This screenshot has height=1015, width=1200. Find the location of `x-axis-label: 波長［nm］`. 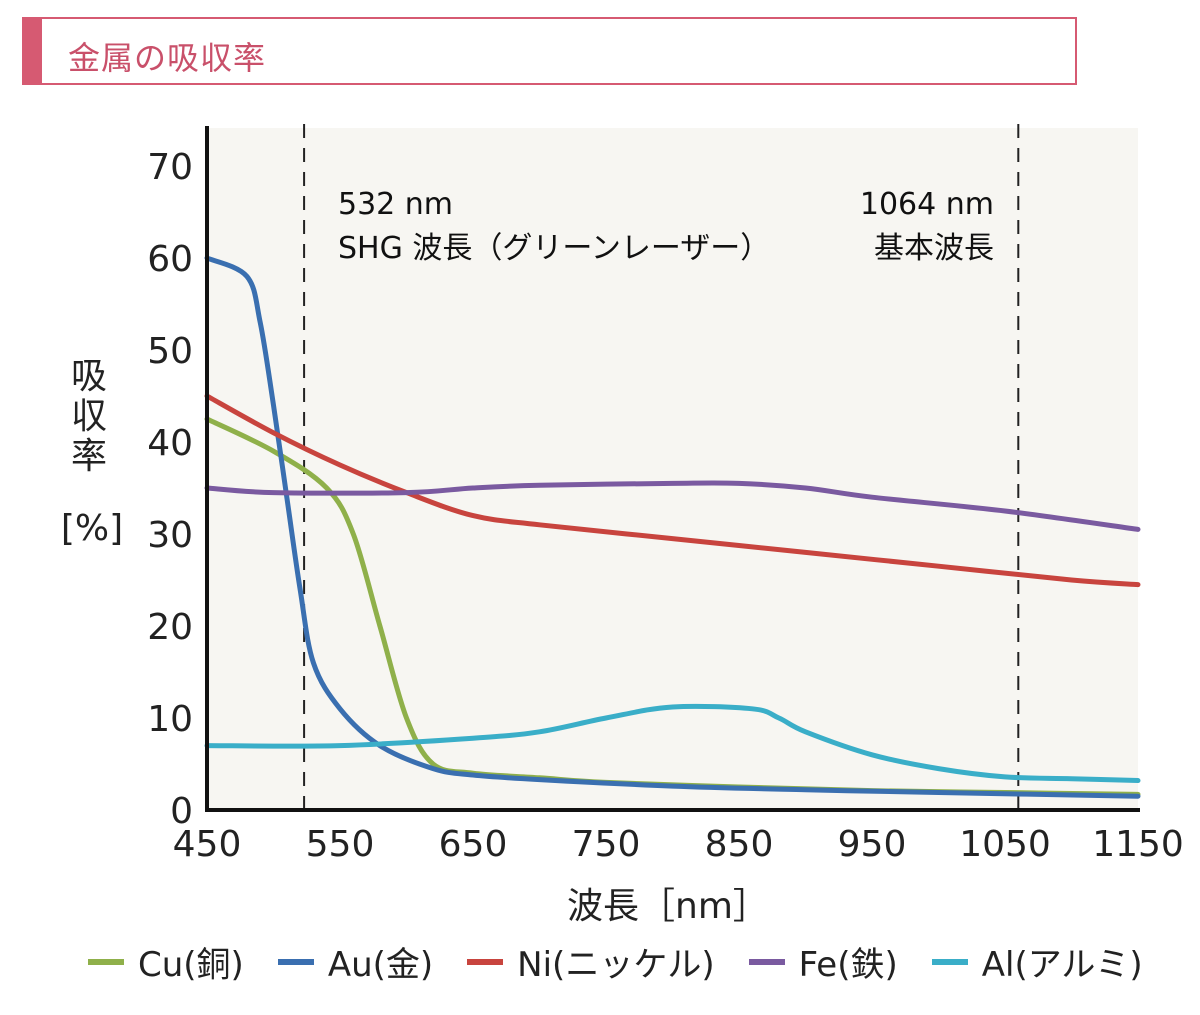

x-axis-label: 波長［nm］ is located at coordinates (668, 906).